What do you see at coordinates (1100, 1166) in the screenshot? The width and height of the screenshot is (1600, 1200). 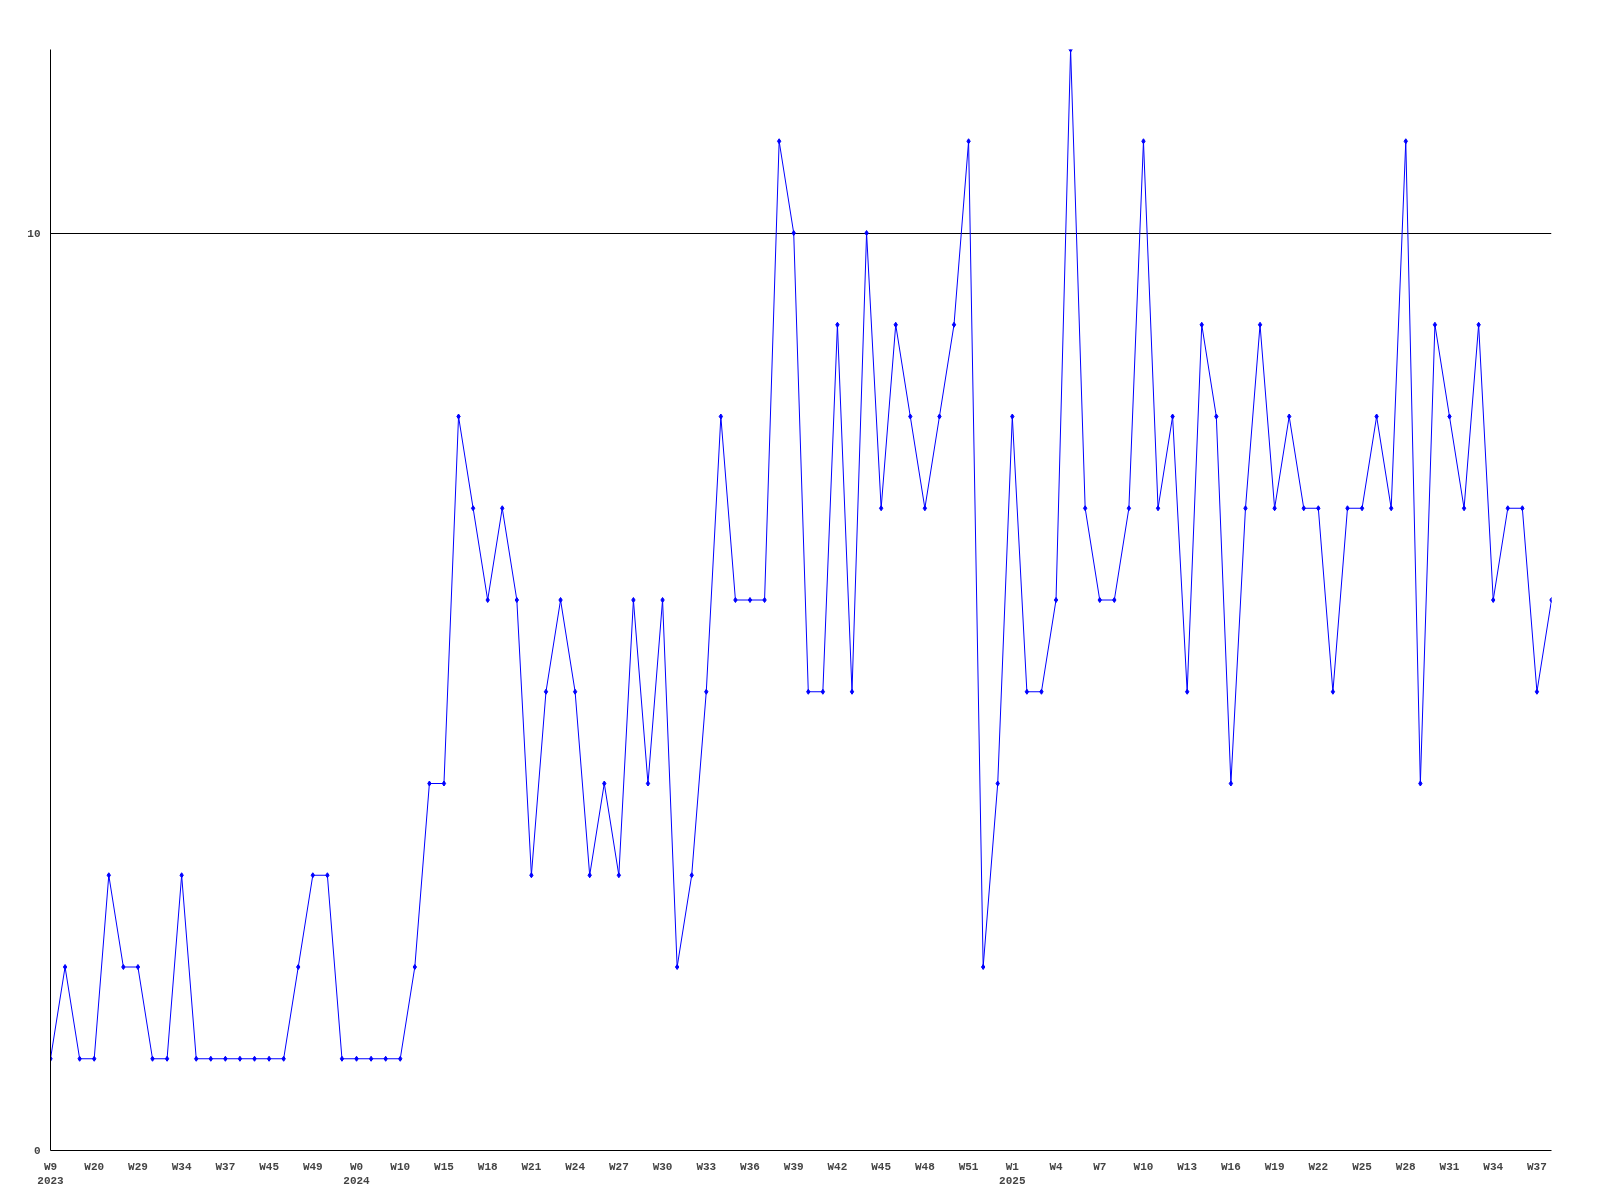 I see `x-tick-label: W7` at bounding box center [1100, 1166].